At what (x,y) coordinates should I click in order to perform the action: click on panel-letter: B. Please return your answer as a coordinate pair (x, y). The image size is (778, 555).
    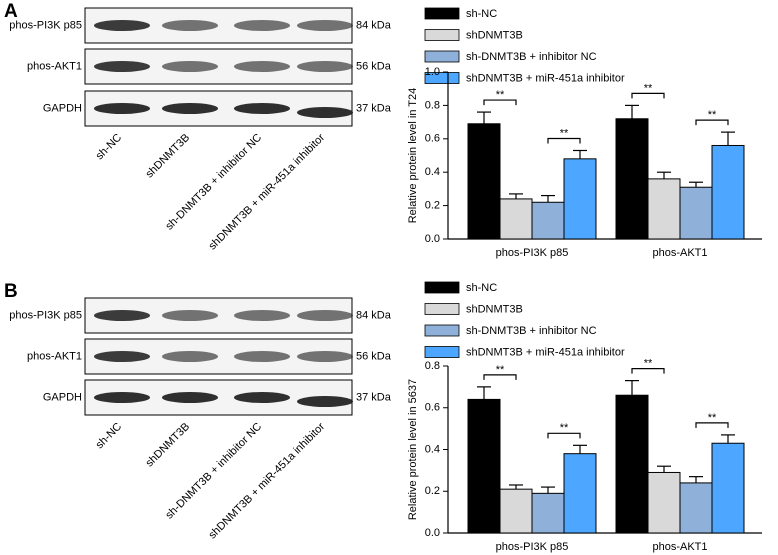
    Looking at the image, I should click on (11, 291).